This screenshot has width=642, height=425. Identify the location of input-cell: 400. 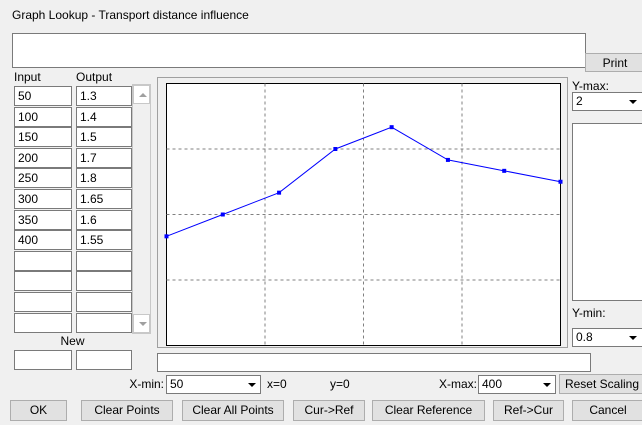
(43, 240).